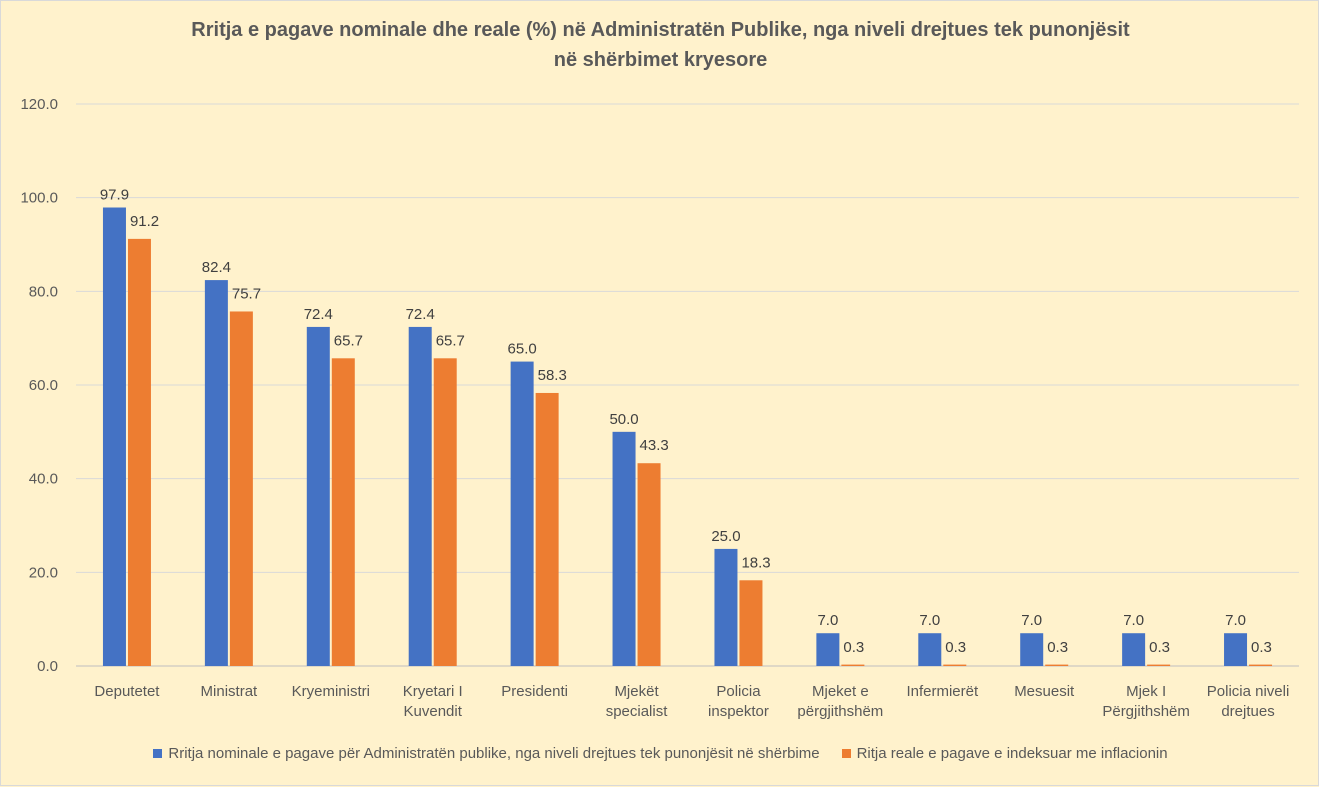 The height and width of the screenshot is (787, 1319). Describe the element at coordinates (216, 267) in the screenshot. I see `data-label-nominal: 82.4` at that location.